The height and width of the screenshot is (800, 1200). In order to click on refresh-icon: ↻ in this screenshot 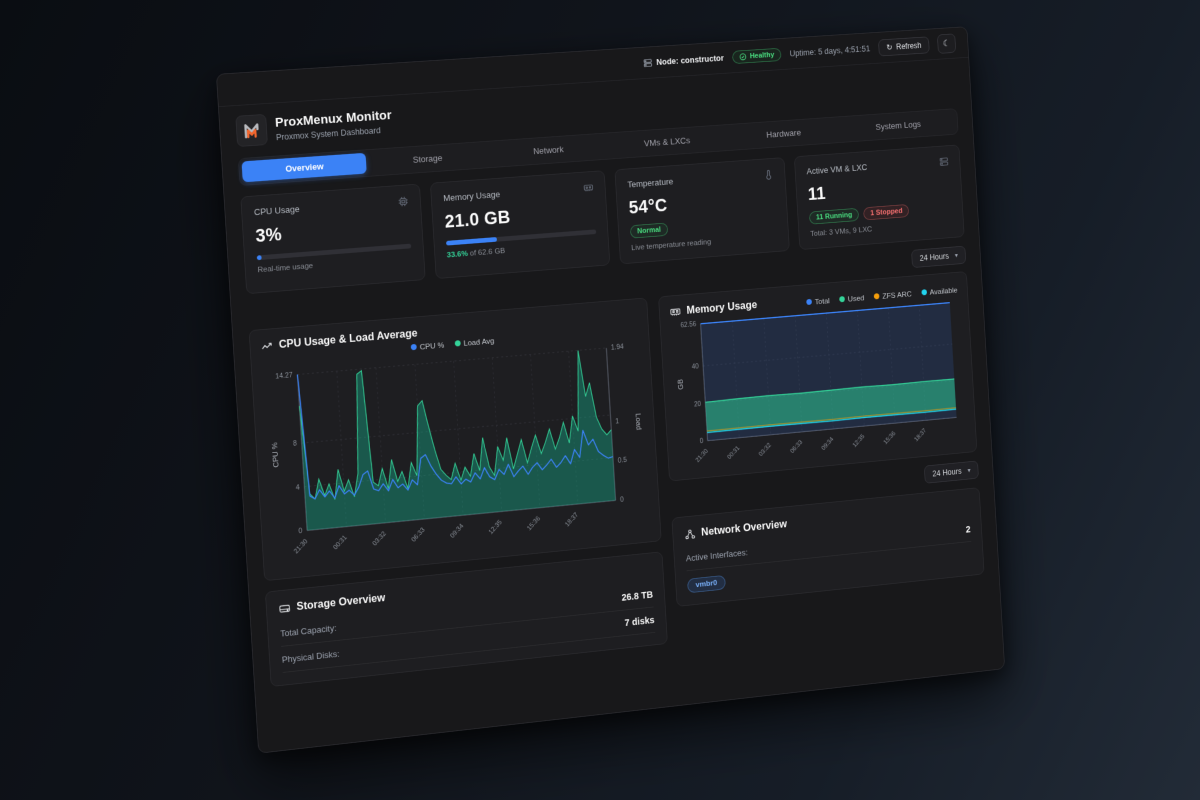, I will do `click(889, 47)`.